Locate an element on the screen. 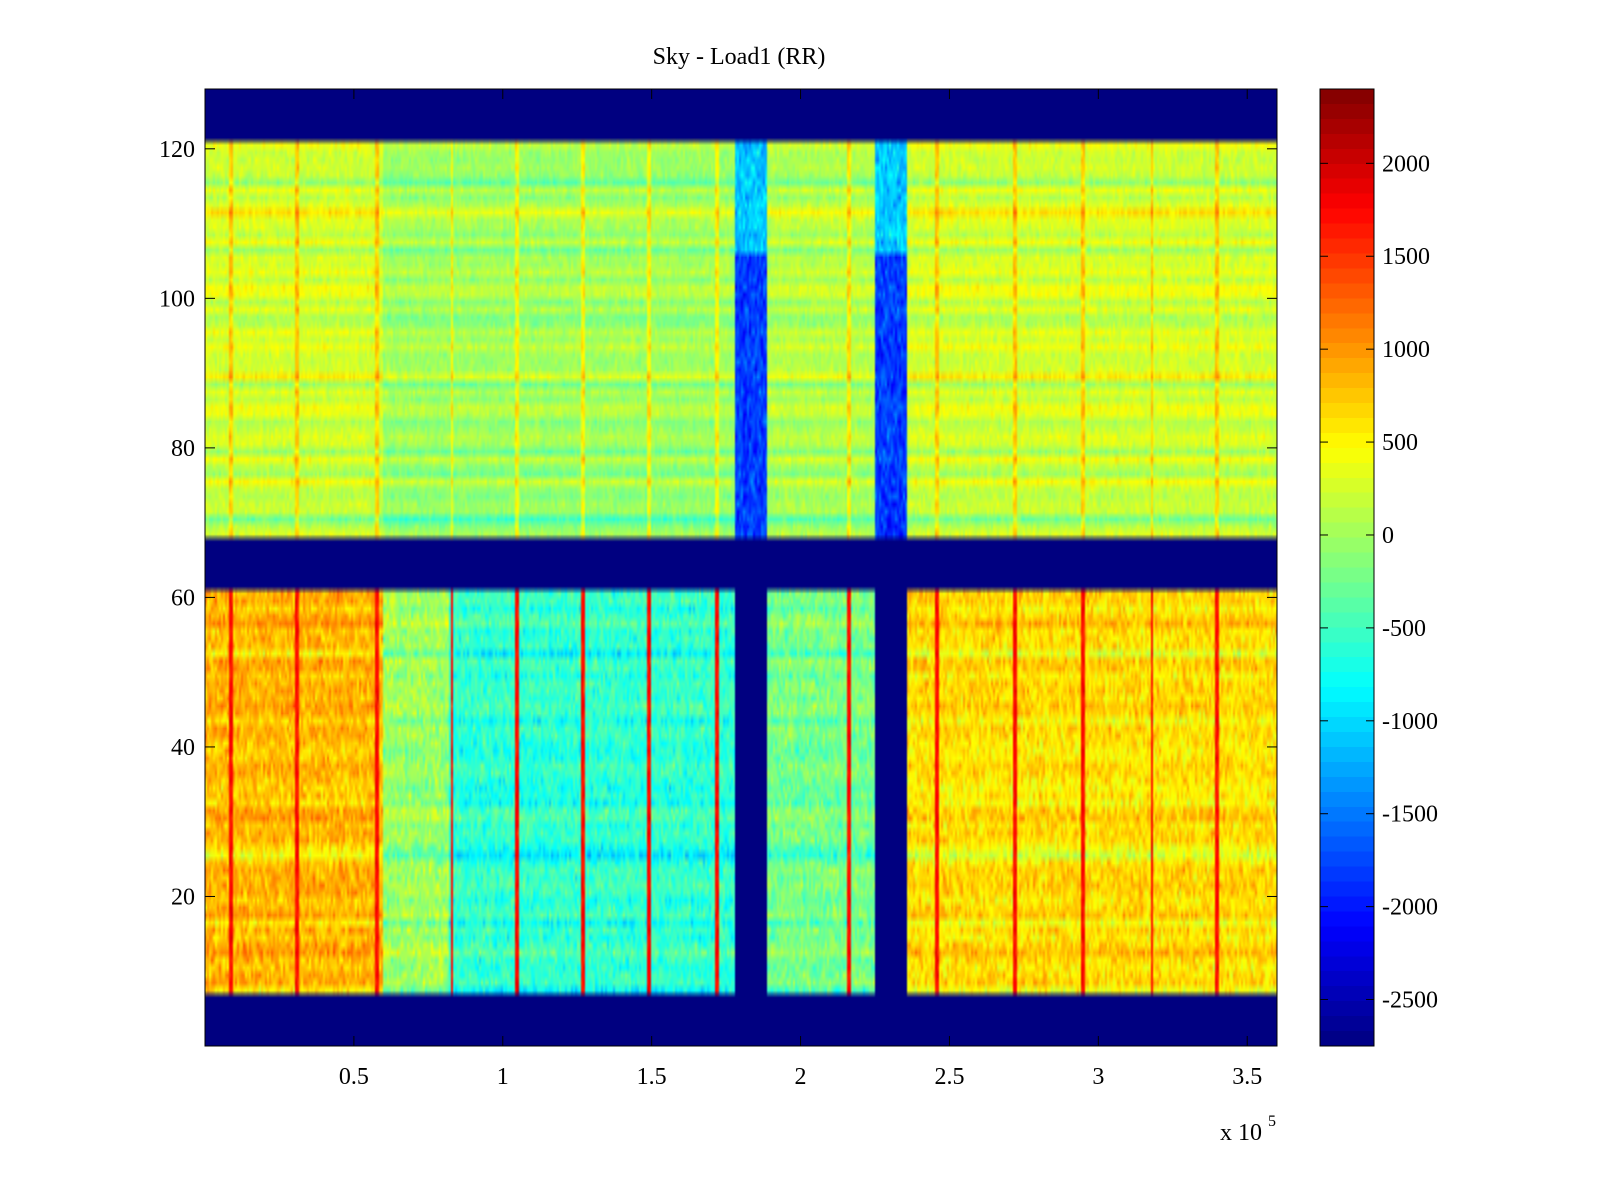 The image size is (1600, 1200). colorbar-frame is located at coordinates (1347, 567).